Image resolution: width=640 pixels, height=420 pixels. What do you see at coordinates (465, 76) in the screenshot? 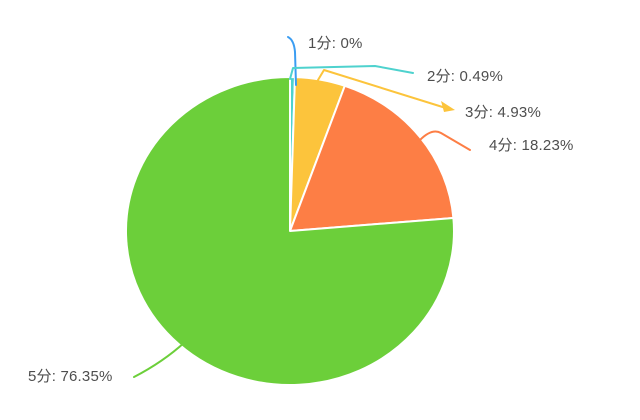
I see `slice-label-2fen: 2分: 0.49%` at bounding box center [465, 76].